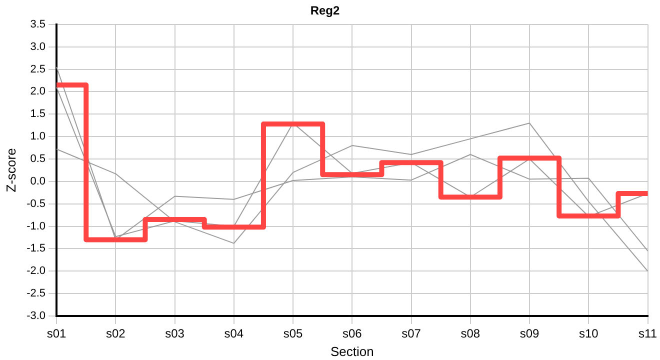 The width and height of the screenshot is (660, 360). Describe the element at coordinates (38, 159) in the screenshot. I see `y-tick-label: 0.5` at that location.